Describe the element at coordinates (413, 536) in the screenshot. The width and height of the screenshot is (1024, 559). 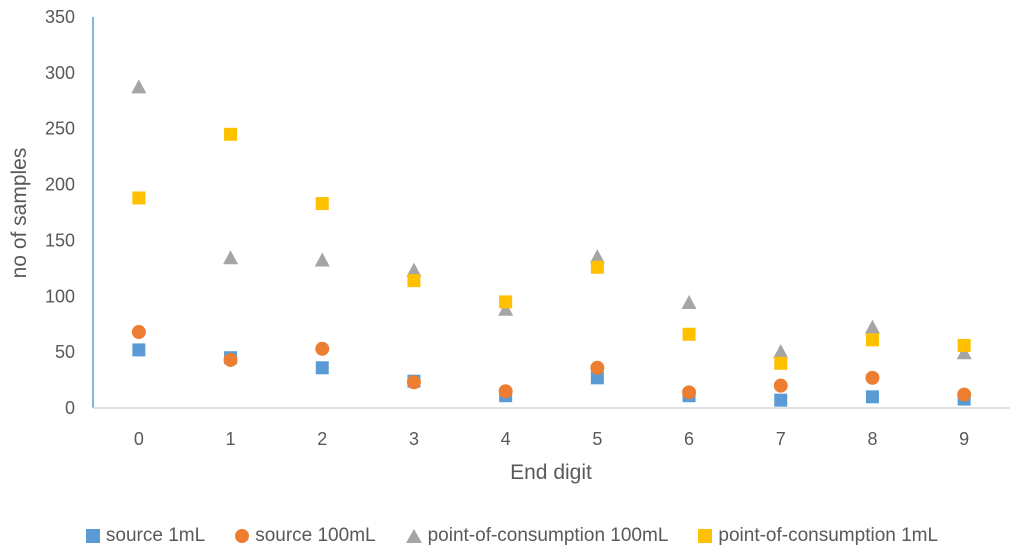
I see `triangle-marker-icon` at that location.